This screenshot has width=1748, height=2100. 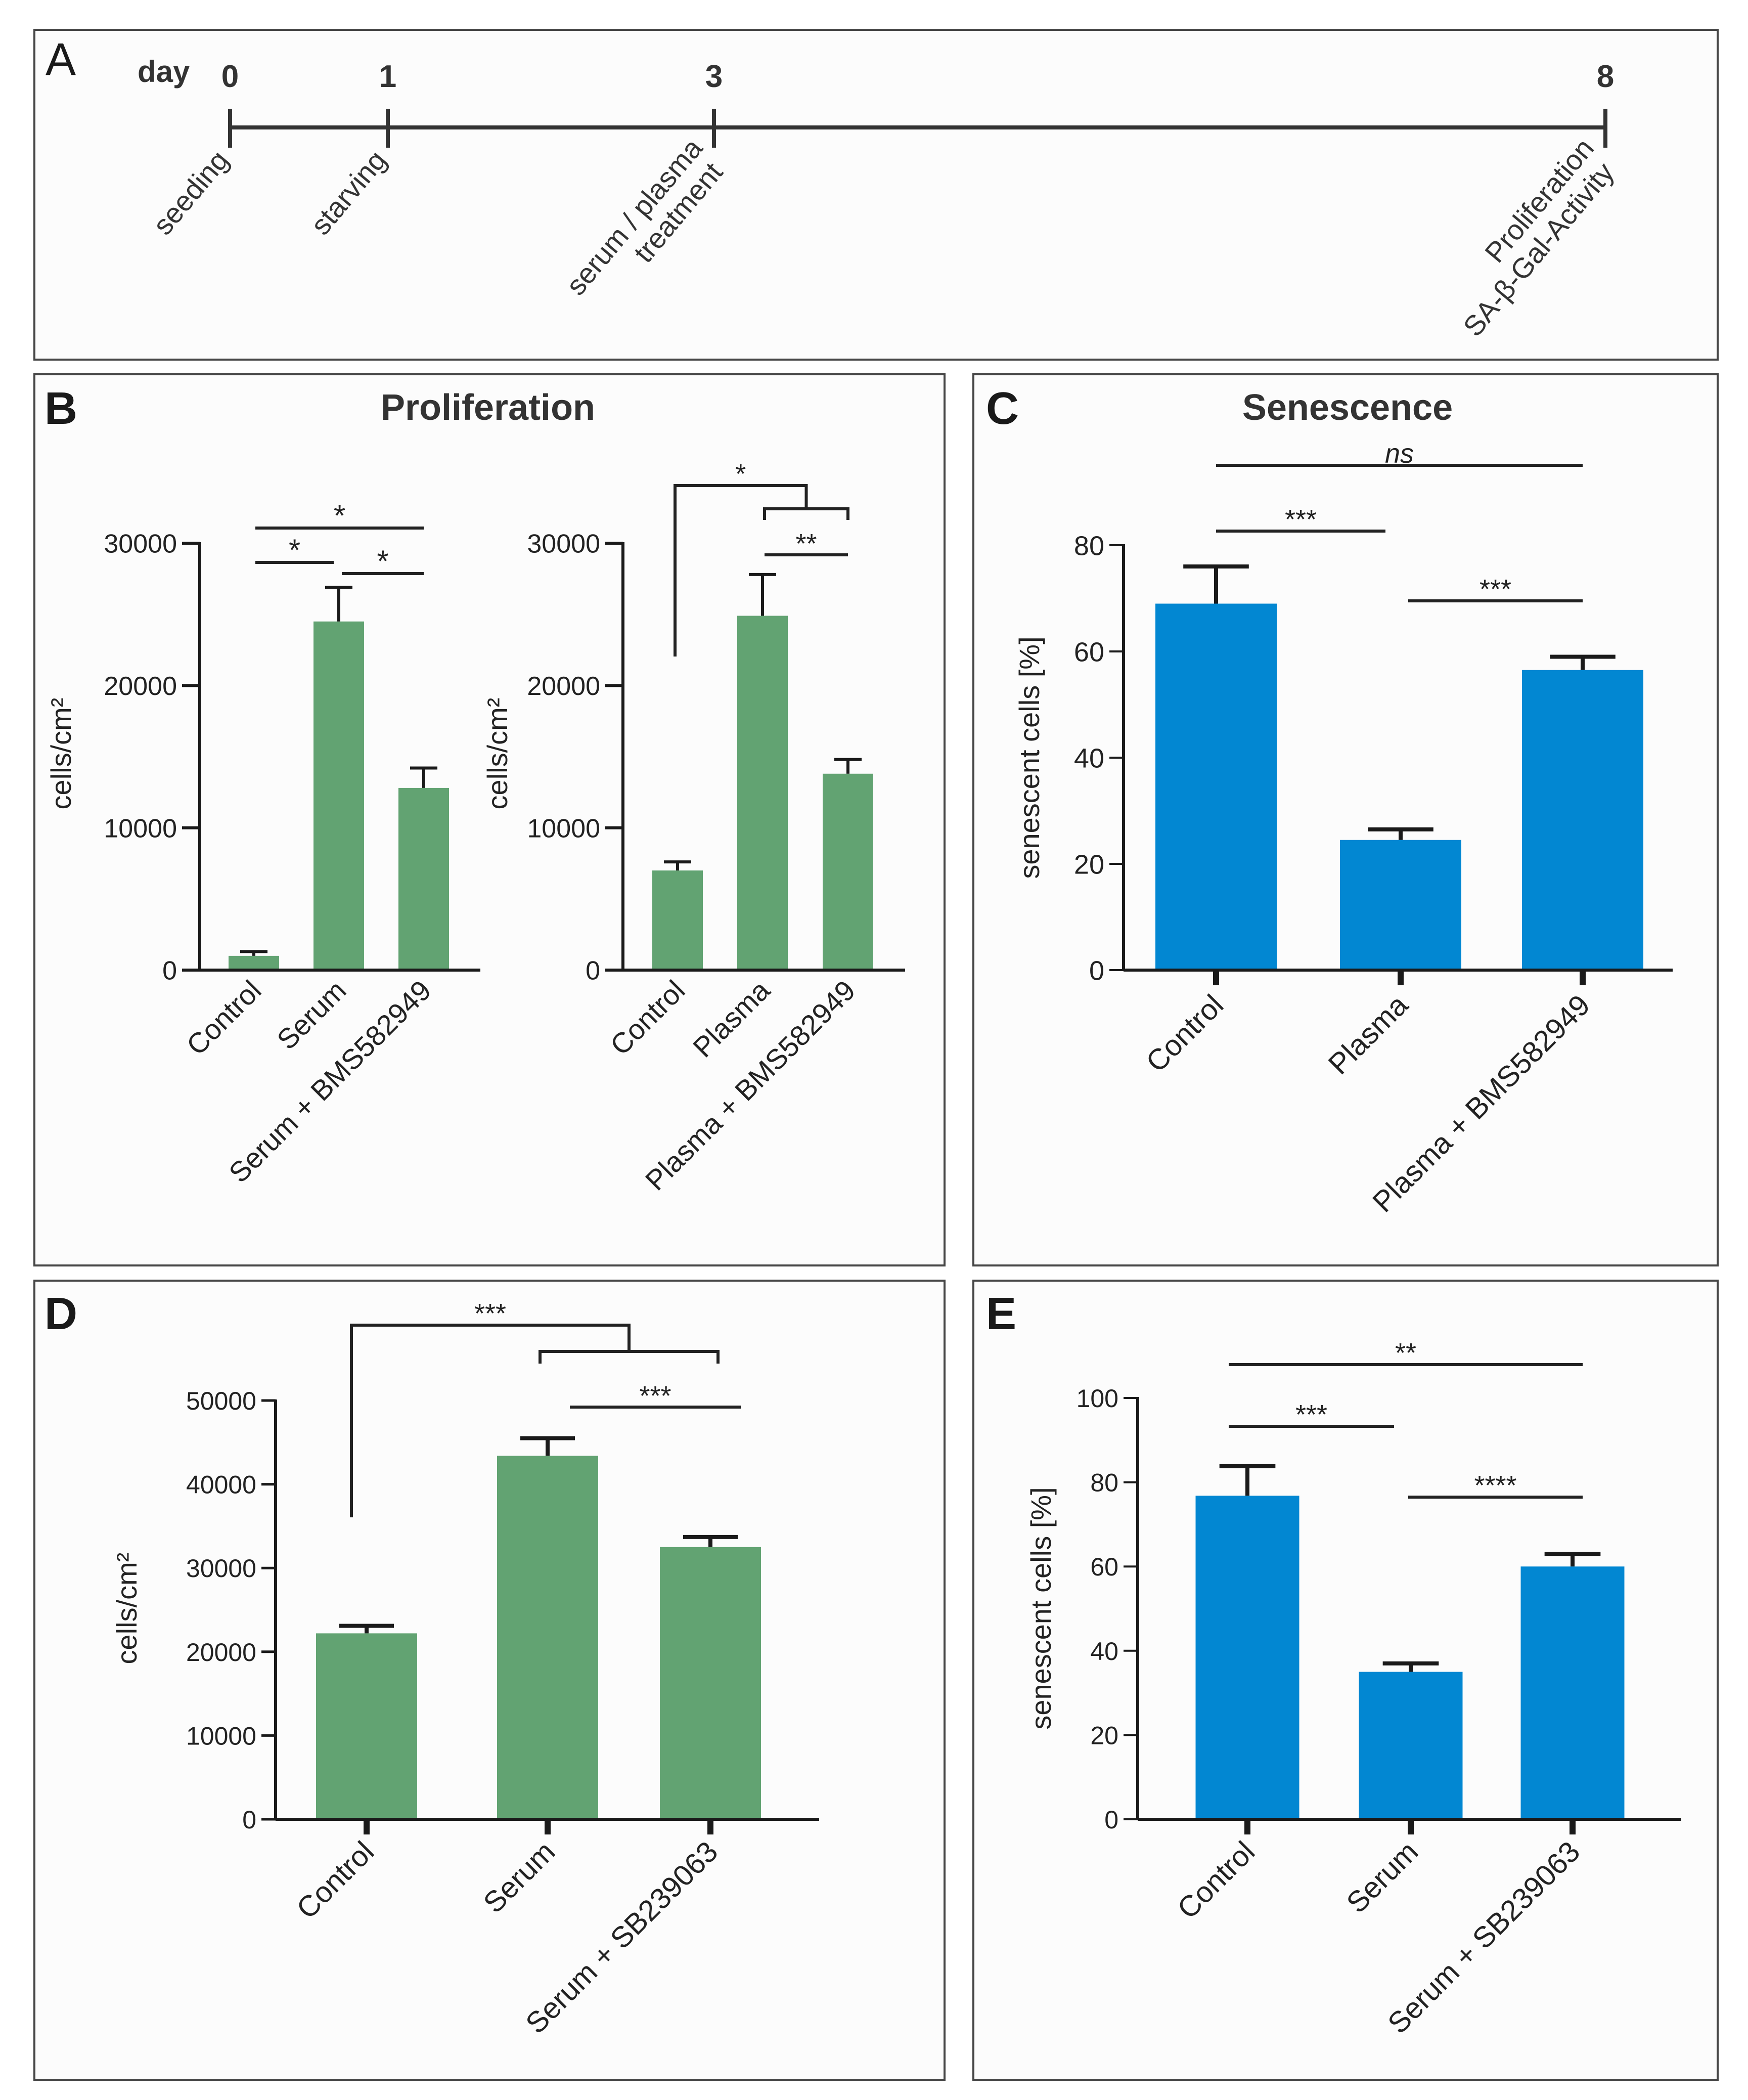 What do you see at coordinates (1097, 1398) in the screenshot?
I see `y-tick-label: 100` at bounding box center [1097, 1398].